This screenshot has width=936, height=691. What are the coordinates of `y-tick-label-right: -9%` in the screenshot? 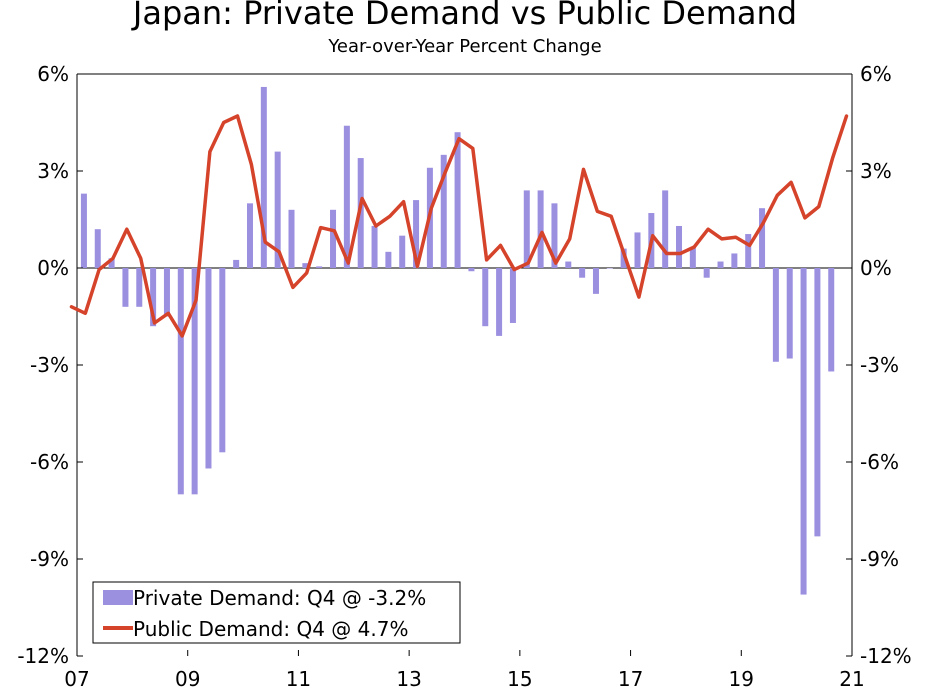 It's located at (879, 559).